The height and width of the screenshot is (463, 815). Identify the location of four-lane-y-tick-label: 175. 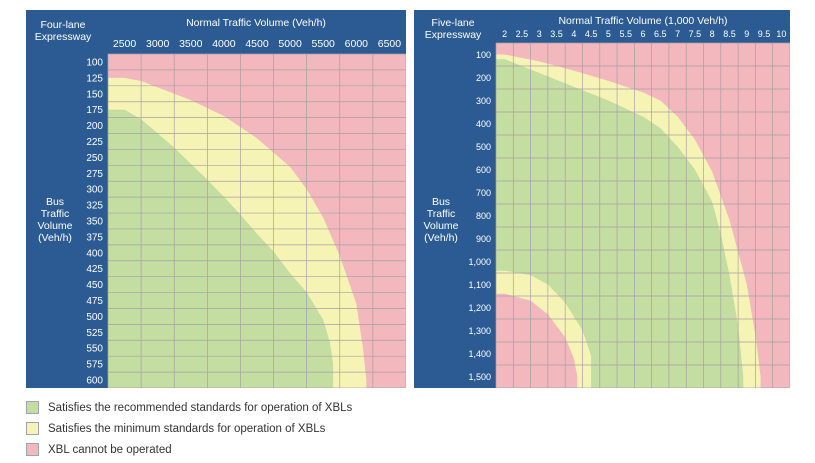
(94, 110).